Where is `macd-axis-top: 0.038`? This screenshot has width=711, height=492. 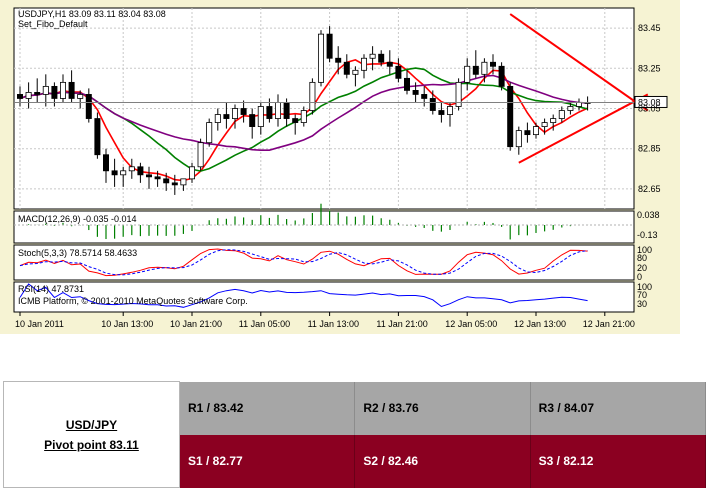 macd-axis-top: 0.038 is located at coordinates (648, 215).